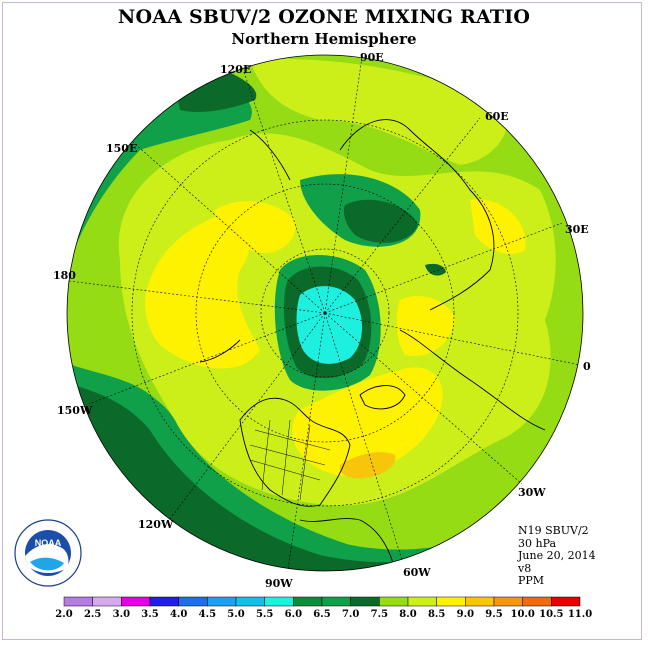 The width and height of the screenshot is (648, 648). Describe the element at coordinates (532, 492) in the screenshot. I see `lon-label-30w: 30W` at that location.